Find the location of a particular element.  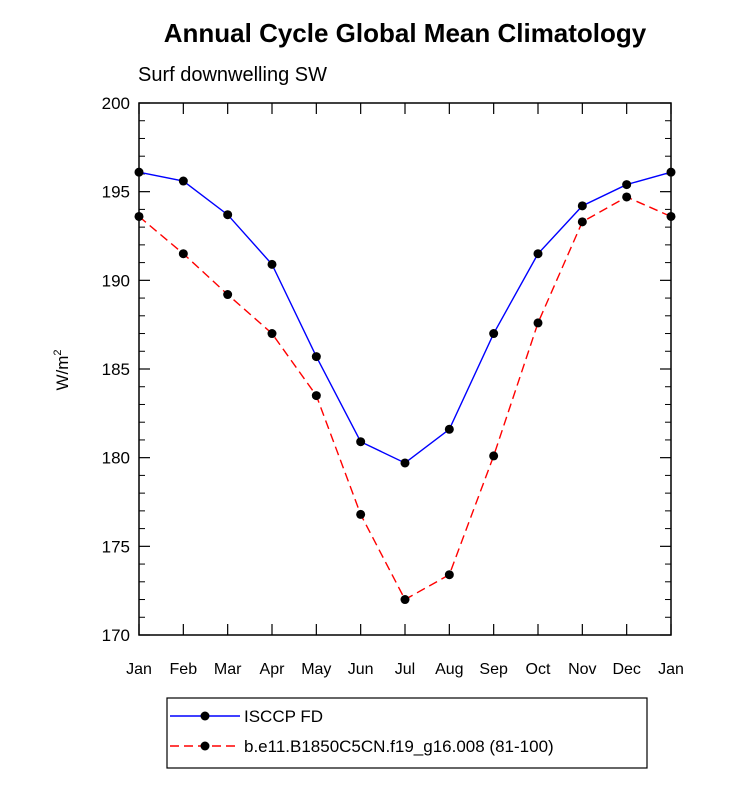

y-axis-label: W/m2 is located at coordinates (62, 369).